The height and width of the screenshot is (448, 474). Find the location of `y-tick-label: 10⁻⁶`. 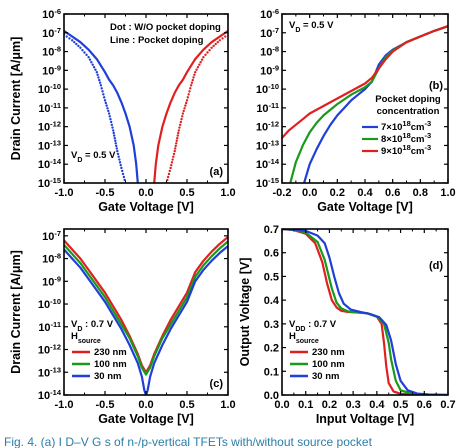

y-tick-label: 10⁻⁶ is located at coordinates (269, 14).